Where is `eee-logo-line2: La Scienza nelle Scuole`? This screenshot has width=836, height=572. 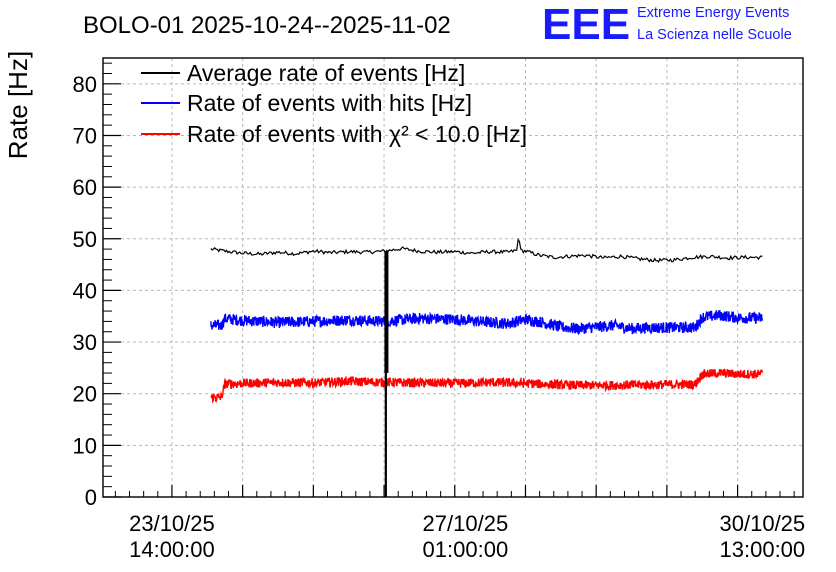 eee-logo-line2: La Scienza nelle Scuole is located at coordinates (714, 35).